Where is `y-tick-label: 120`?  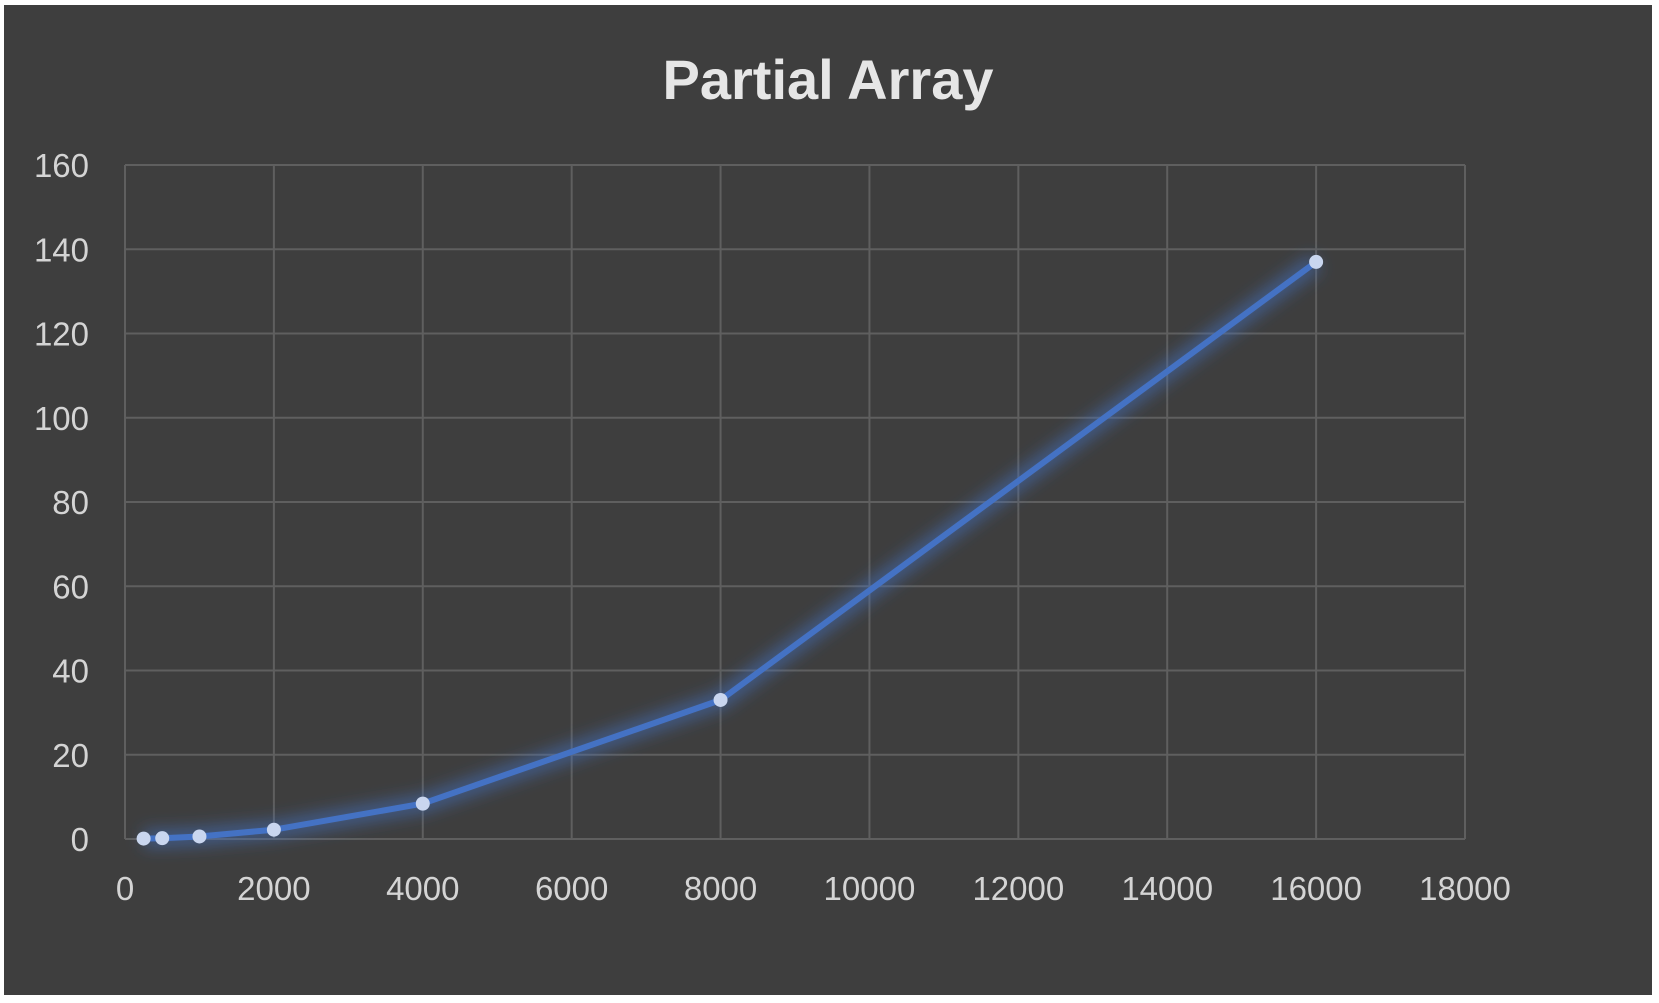 y-tick-label: 120 is located at coordinates (61, 334).